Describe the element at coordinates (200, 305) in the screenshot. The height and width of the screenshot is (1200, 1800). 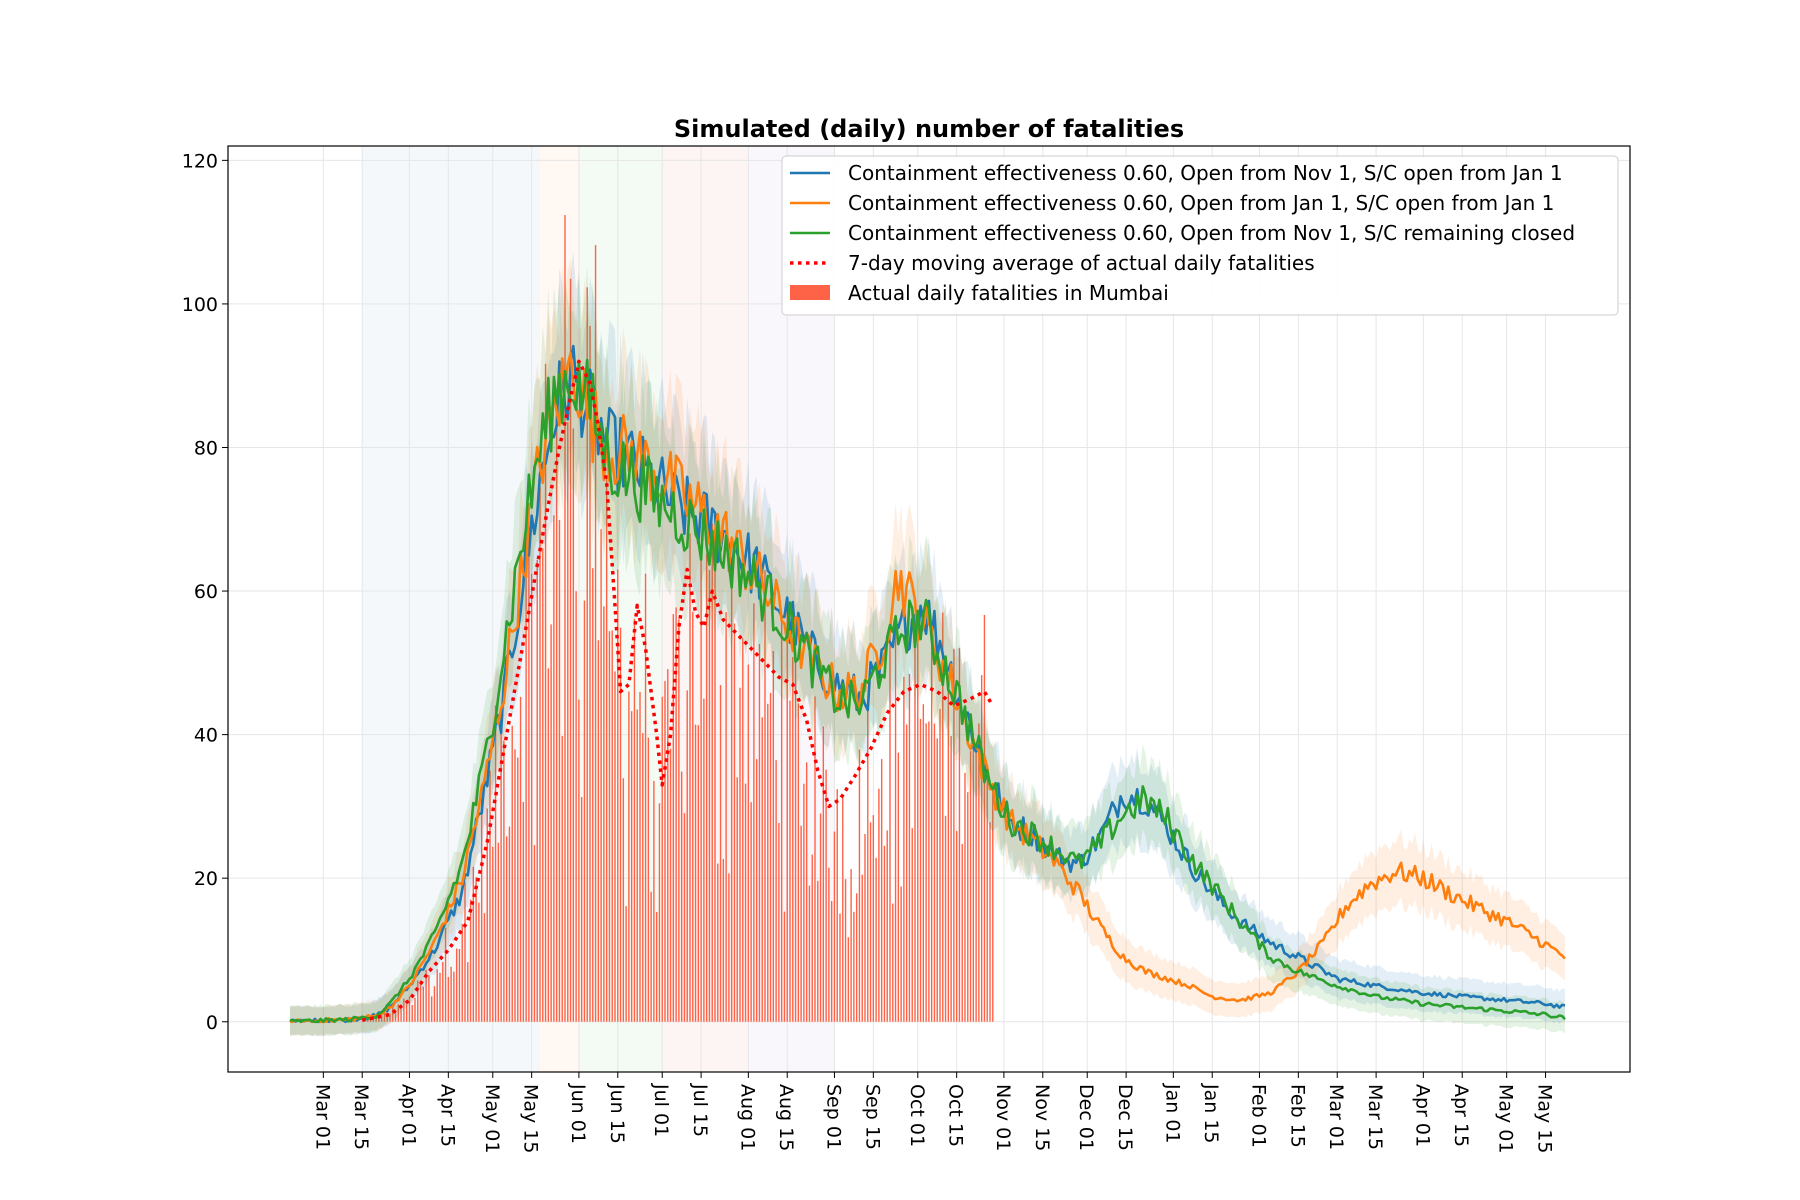
I see `y-tick-label: 100` at that location.